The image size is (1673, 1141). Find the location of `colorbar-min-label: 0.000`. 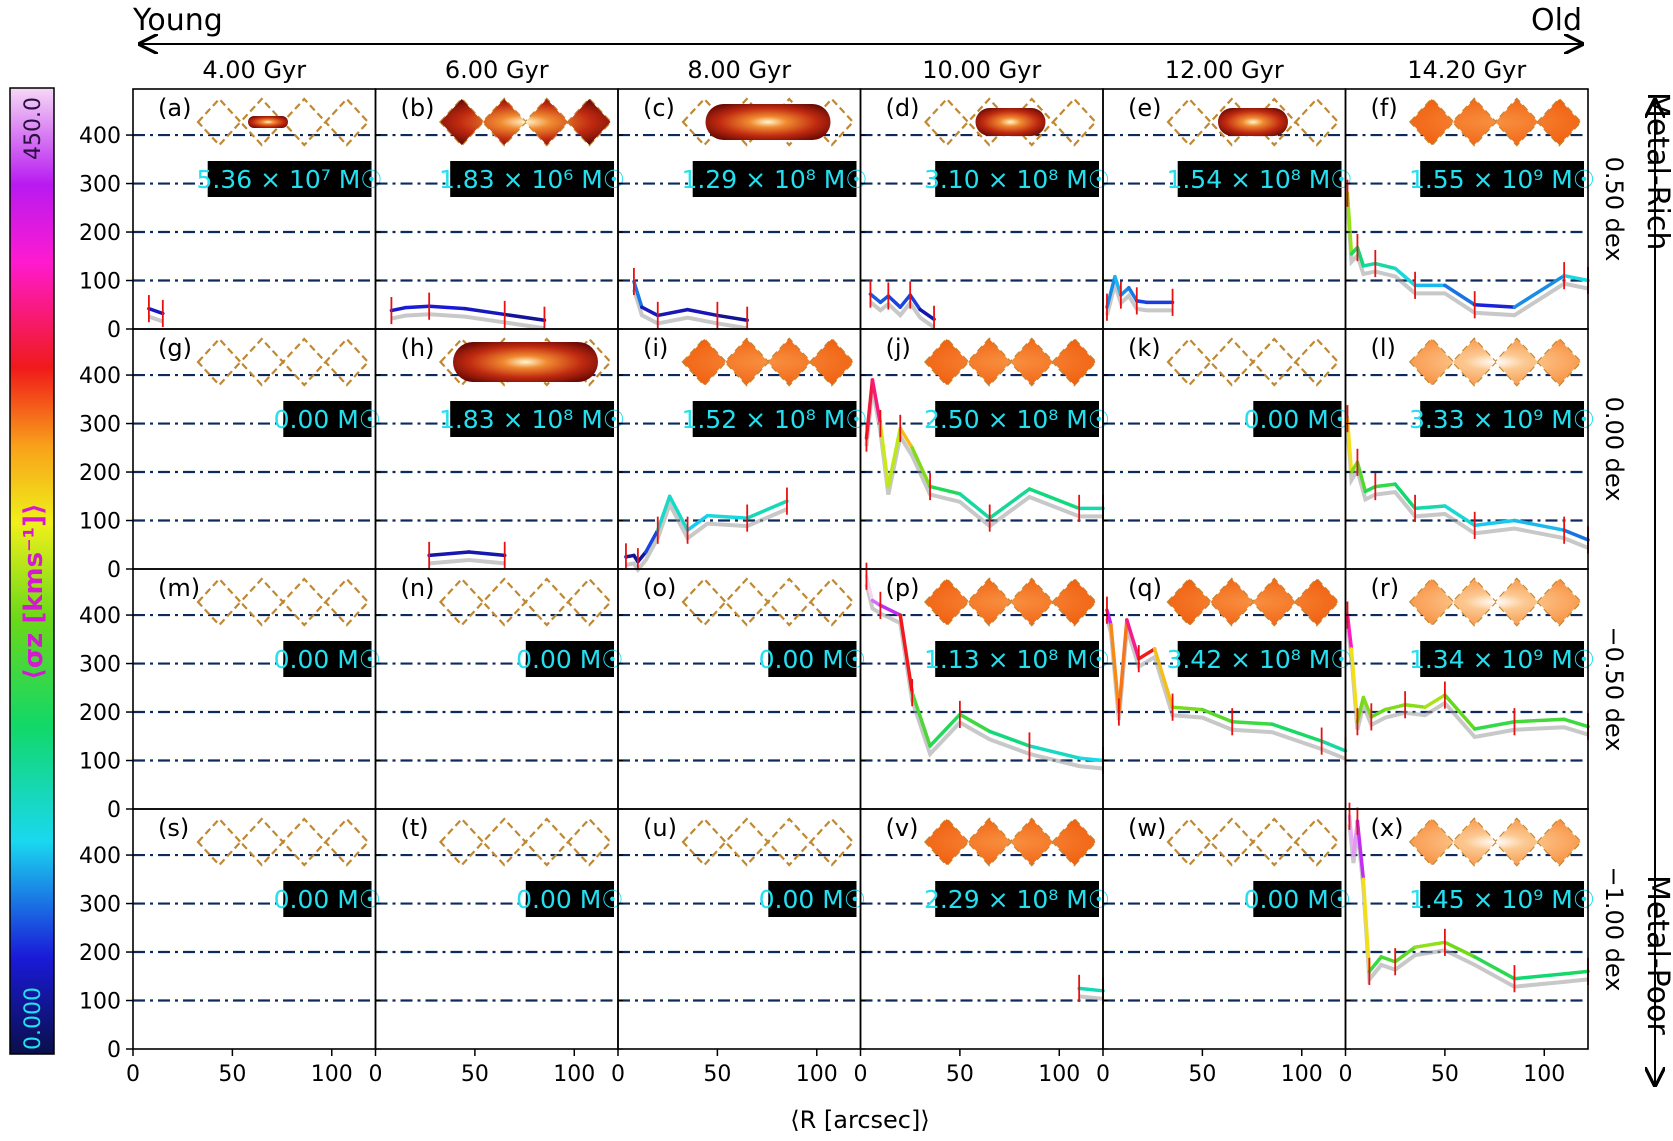

colorbar-min-label: 0.000 is located at coordinates (33, 1018).